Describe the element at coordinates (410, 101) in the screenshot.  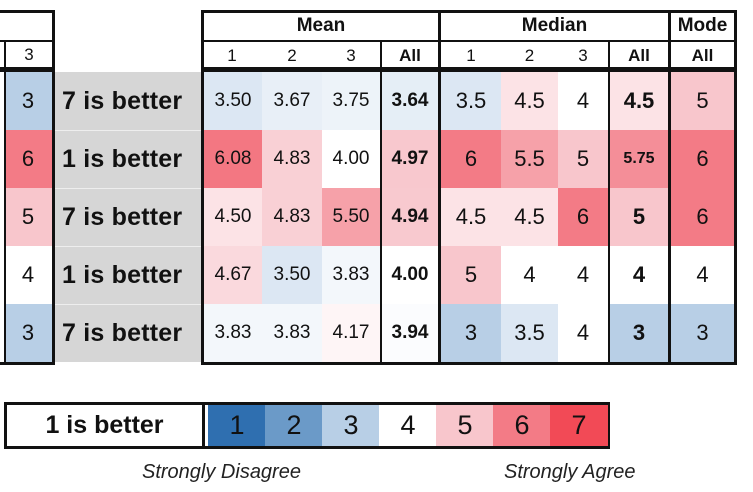
I see `mean-cell: 3.64` at that location.